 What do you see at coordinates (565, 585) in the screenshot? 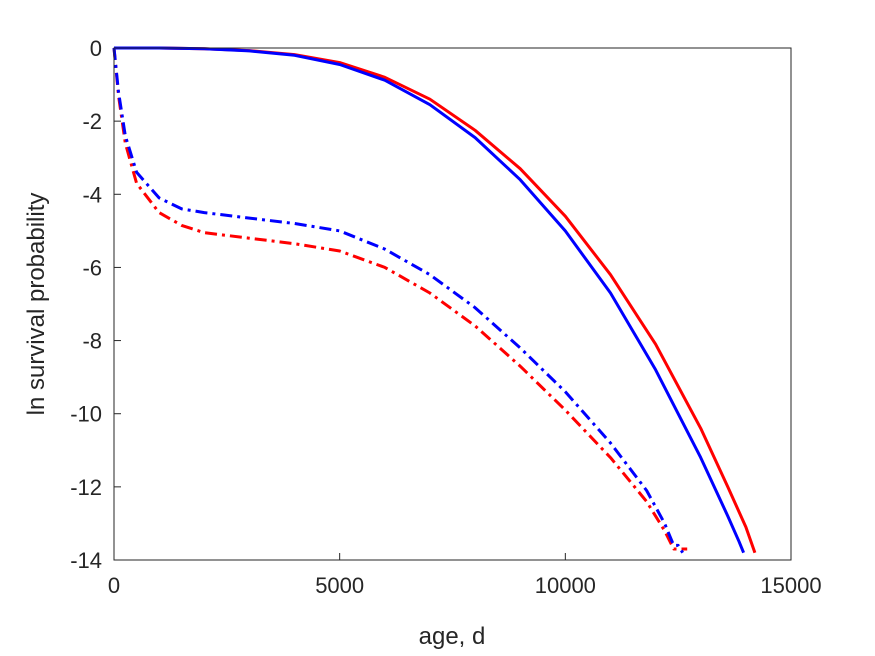
I see `x-tick-label: 10000` at bounding box center [565, 585].